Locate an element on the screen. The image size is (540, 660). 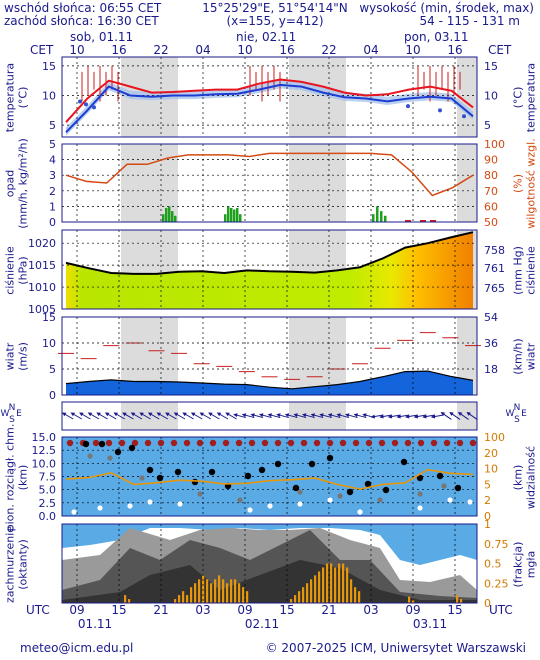
cloud-tick-left: 15.0 is located at coordinates (44, 437).